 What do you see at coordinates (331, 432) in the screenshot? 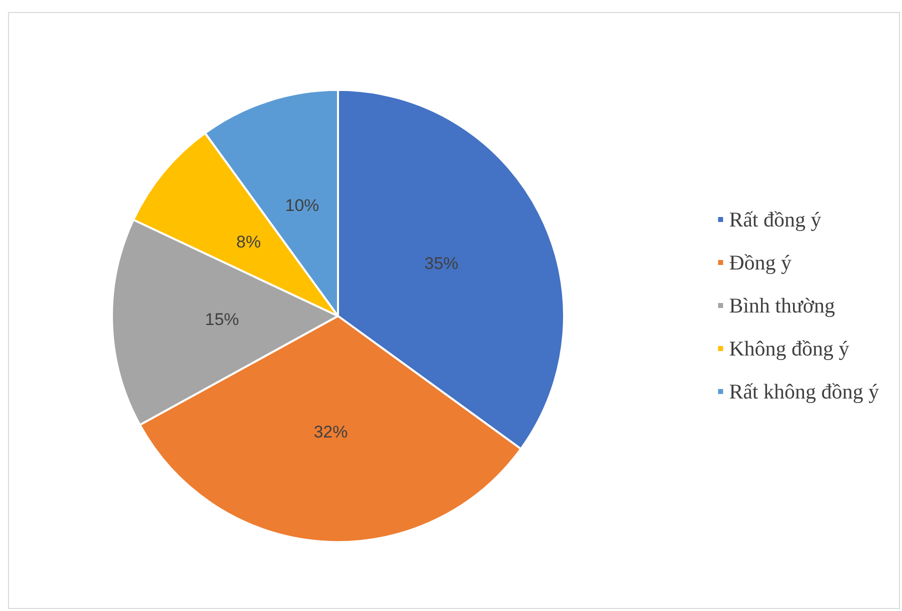
I see `data-label: 32%` at bounding box center [331, 432].